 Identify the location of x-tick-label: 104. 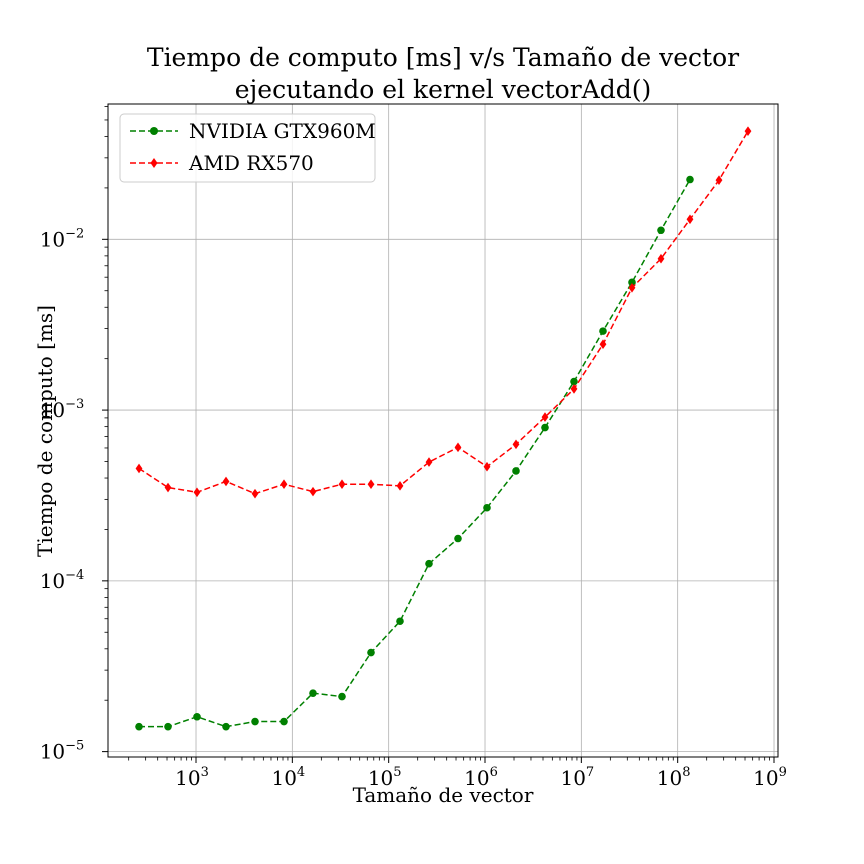
(288, 777).